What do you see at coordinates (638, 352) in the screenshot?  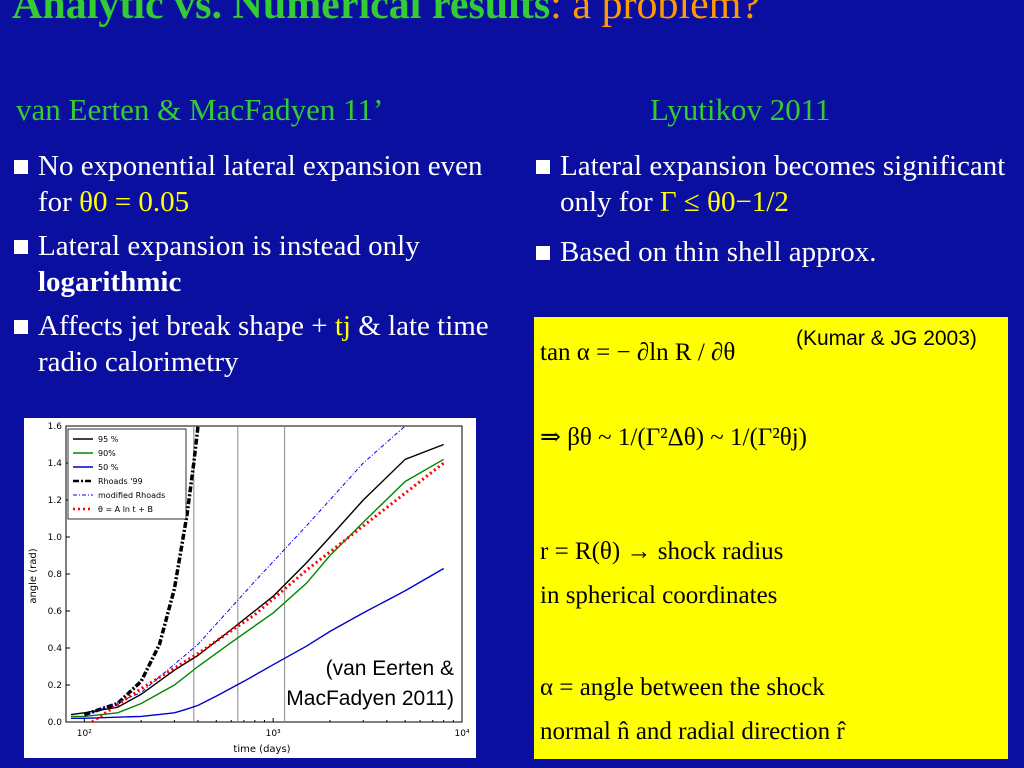 I see `tan-alpha-equation: tan α = − ∂ln R / ∂θ` at bounding box center [638, 352].